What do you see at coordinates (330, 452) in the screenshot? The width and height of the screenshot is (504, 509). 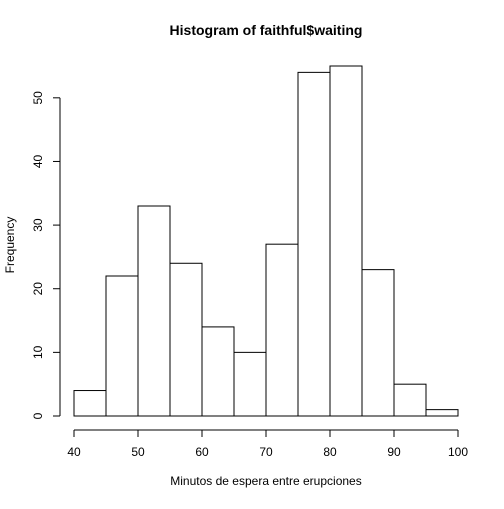 I see `x-tick-label: 80` at bounding box center [330, 452].